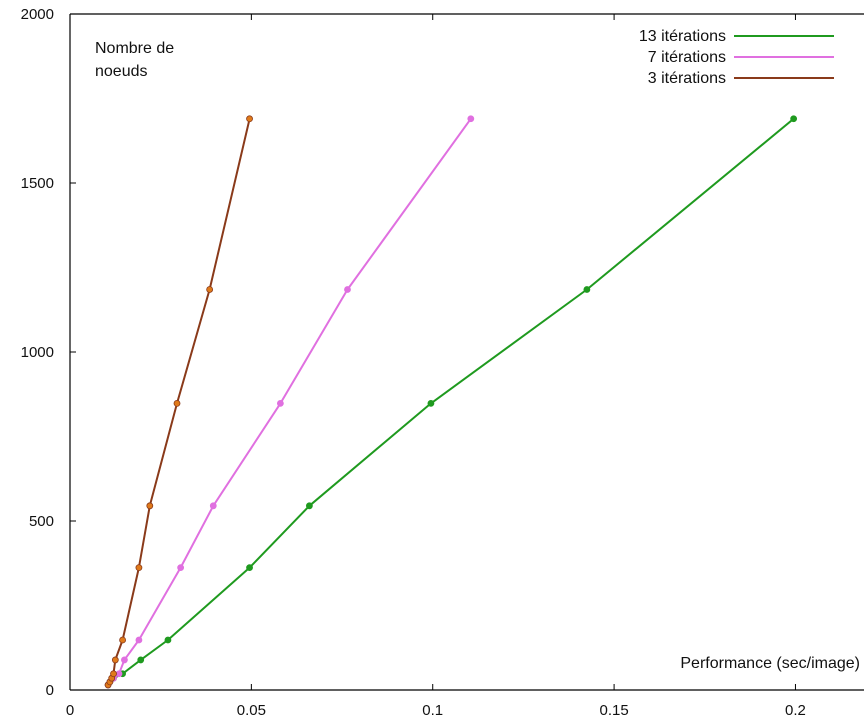 This screenshot has height=725, width=864. I want to click on legend-label-2: 7 itérations, so click(687, 57).